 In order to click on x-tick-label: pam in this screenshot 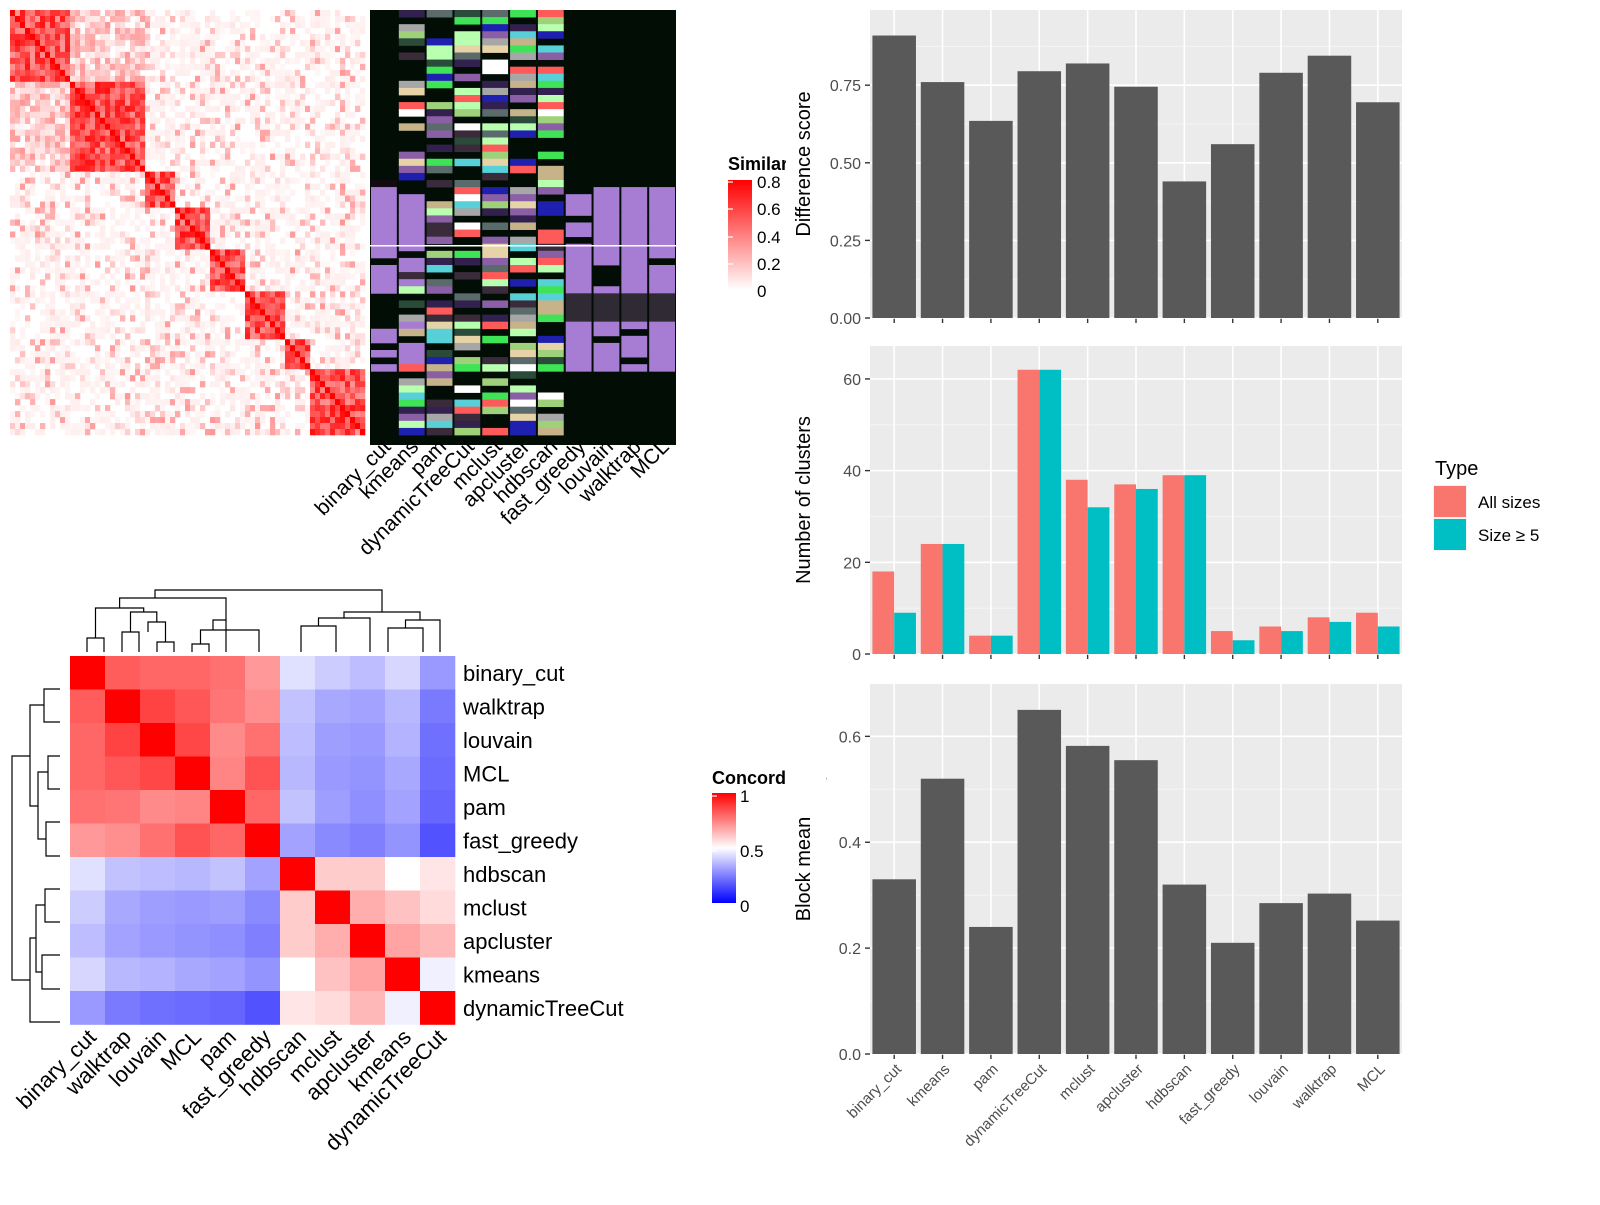, I will do `click(985, 1077)`.